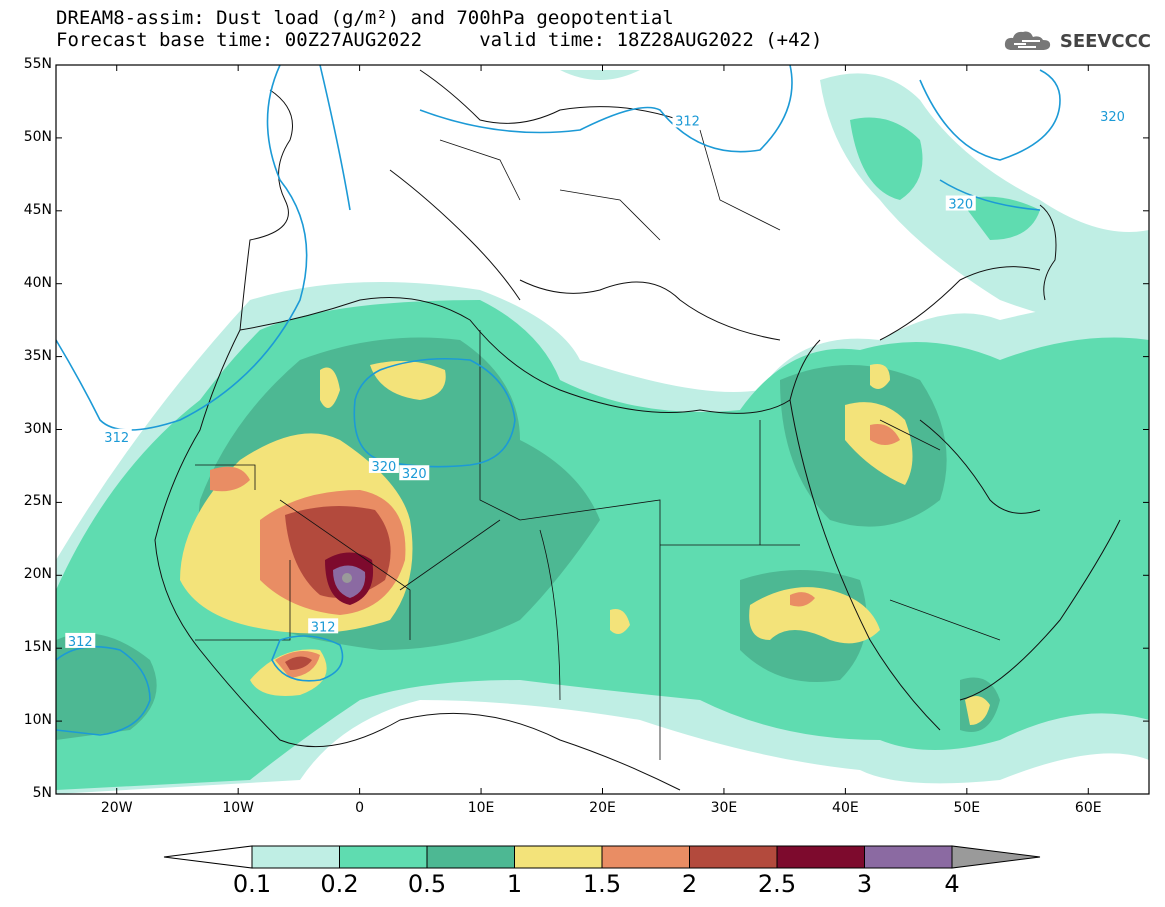 The image size is (1165, 907). Describe the element at coordinates (1088, 808) in the screenshot. I see `lon-tick-label: 60E` at that location.